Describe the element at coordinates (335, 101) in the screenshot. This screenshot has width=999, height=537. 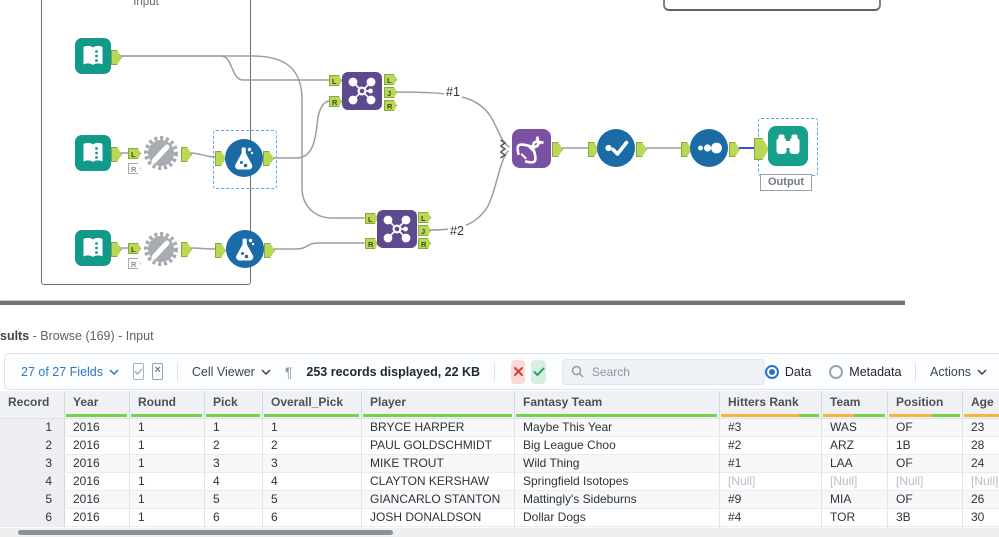
I see `join1-input-R: R` at that location.